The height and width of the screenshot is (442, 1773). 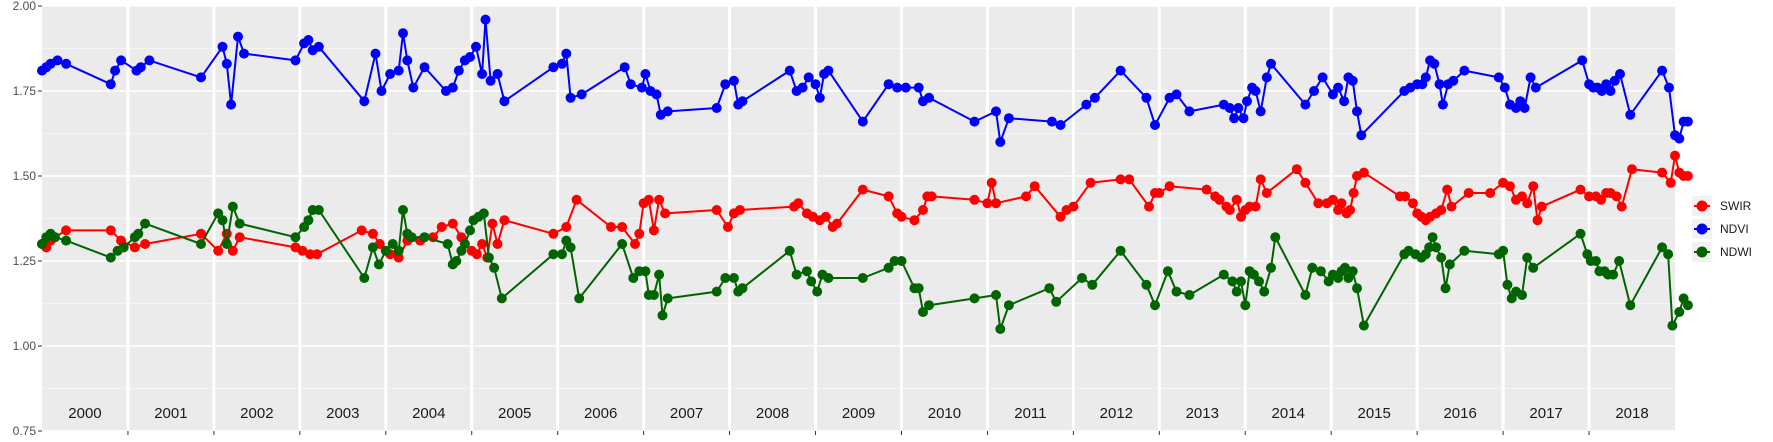 I want to click on legend-key-point, so click(x=1702, y=206).